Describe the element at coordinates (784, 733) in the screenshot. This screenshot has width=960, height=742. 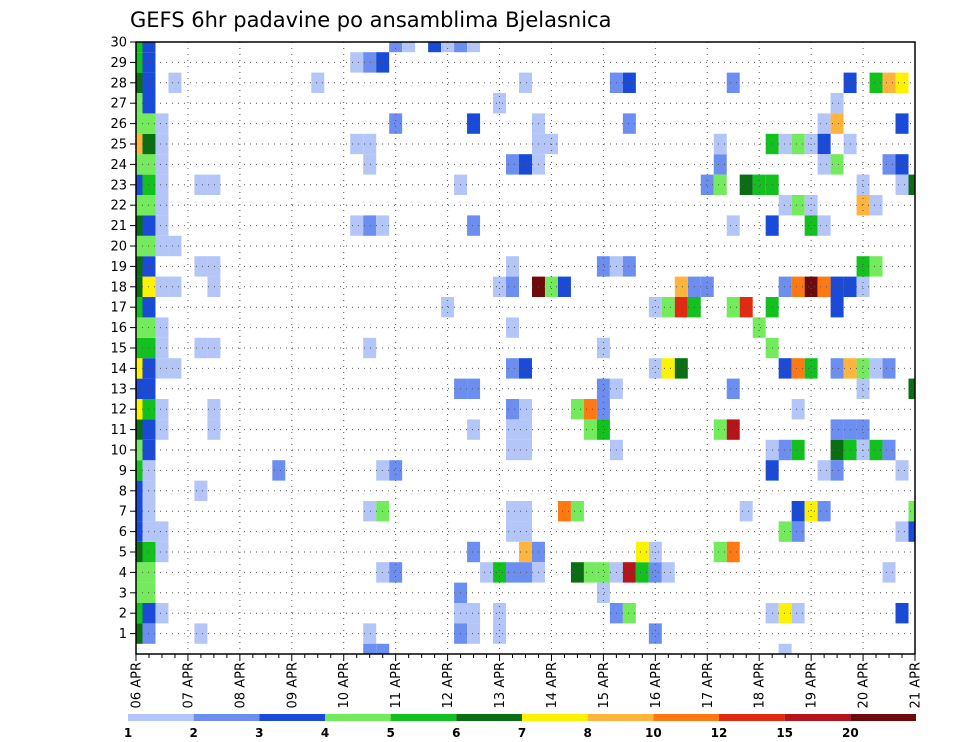
I see `colorbar-label: 15` at that location.